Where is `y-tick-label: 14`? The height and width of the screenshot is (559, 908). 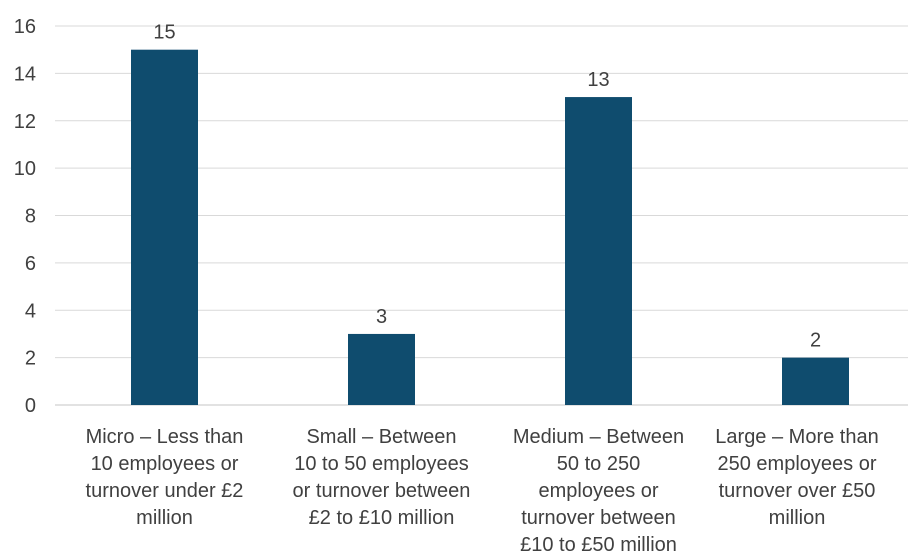
y-tick-label: 14 is located at coordinates (25, 74).